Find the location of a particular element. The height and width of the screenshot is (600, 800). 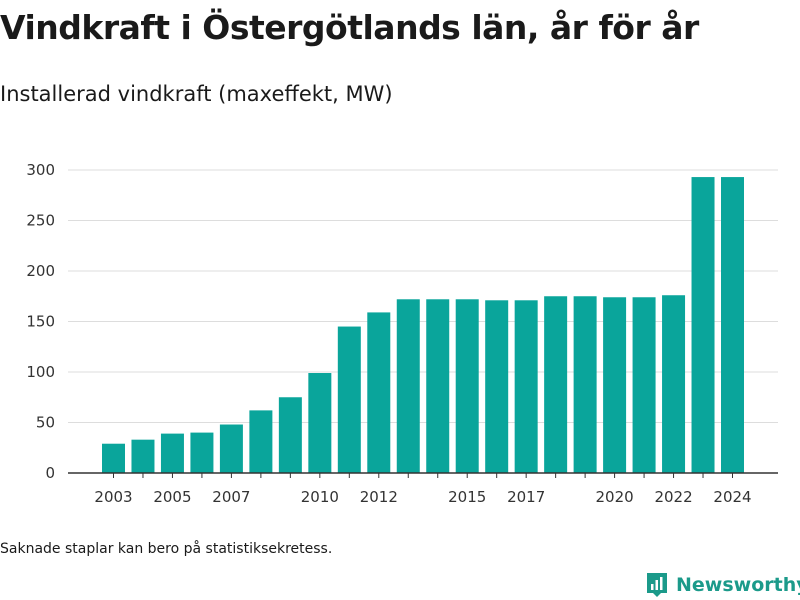

bar-2011 is located at coordinates (349, 399).